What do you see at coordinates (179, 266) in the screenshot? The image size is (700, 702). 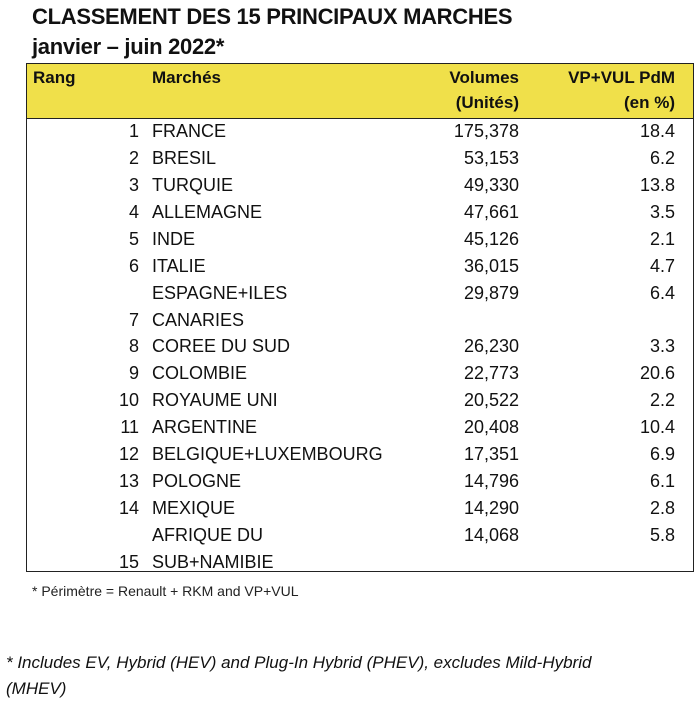 I see `market-cell: ITALIE` at bounding box center [179, 266].